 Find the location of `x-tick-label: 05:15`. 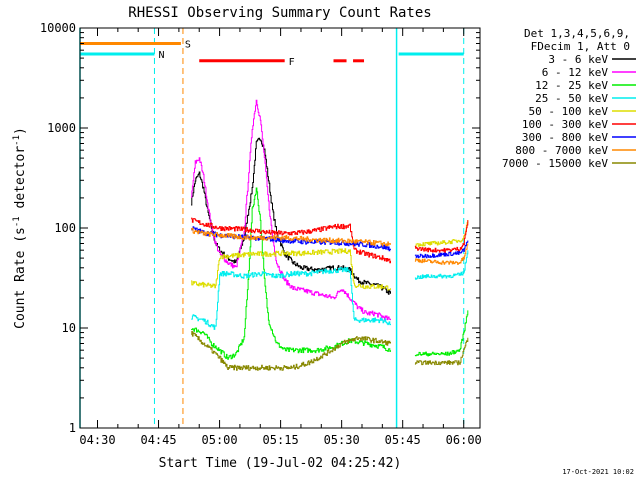

x-tick-label: 05:15 is located at coordinates (281, 440).